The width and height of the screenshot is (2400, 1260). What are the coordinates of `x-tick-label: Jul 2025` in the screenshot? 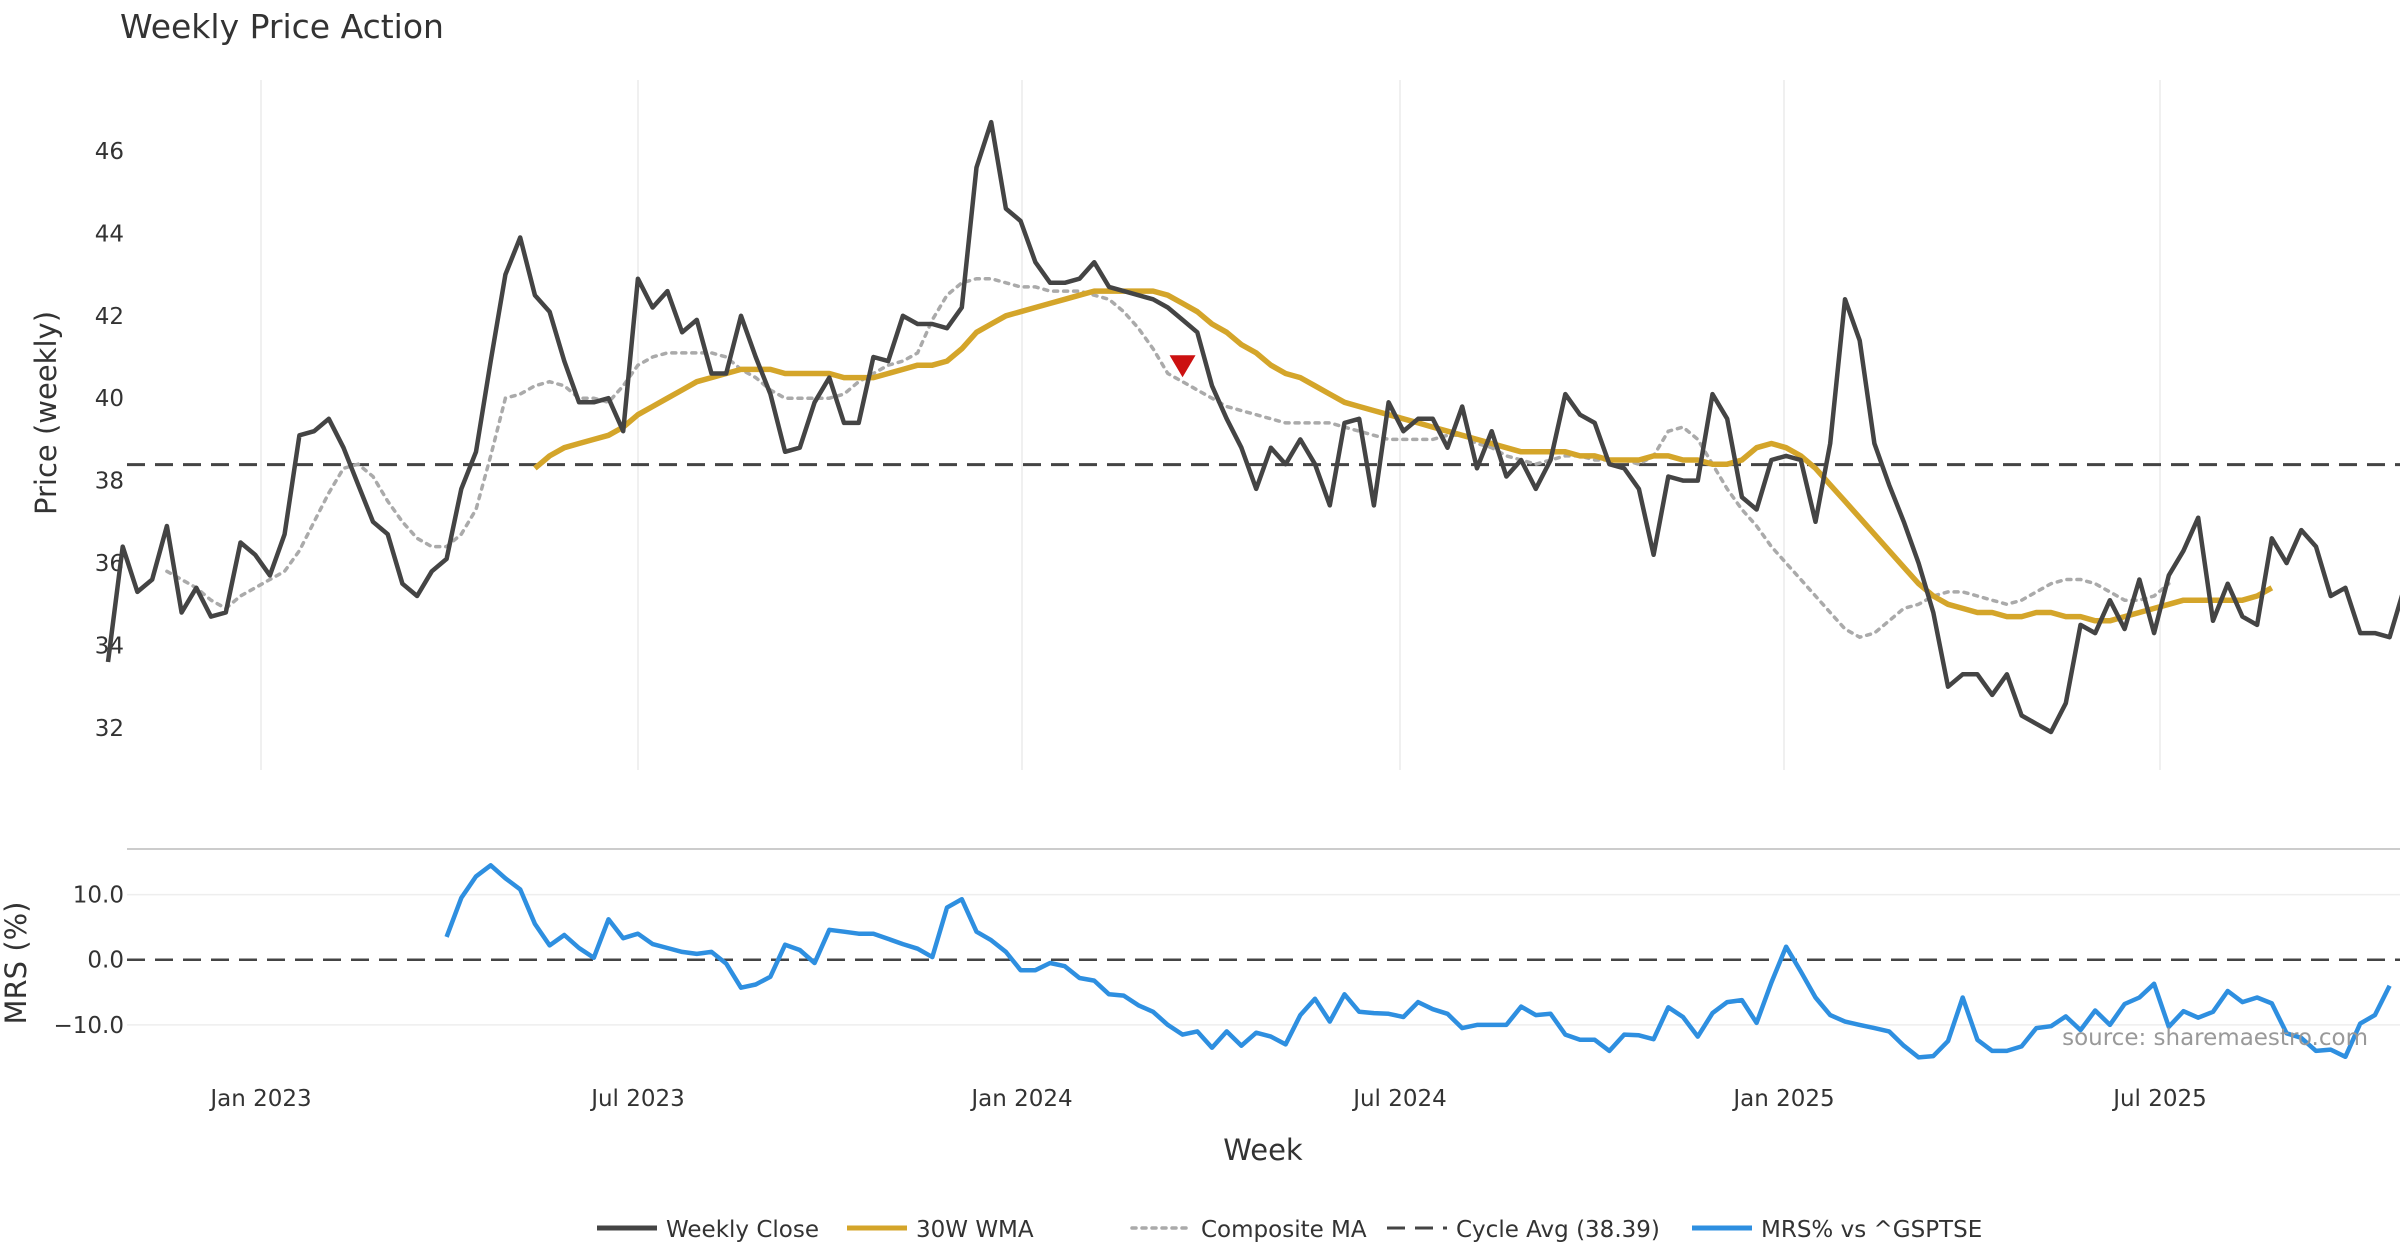 It's located at (2159, 1099).